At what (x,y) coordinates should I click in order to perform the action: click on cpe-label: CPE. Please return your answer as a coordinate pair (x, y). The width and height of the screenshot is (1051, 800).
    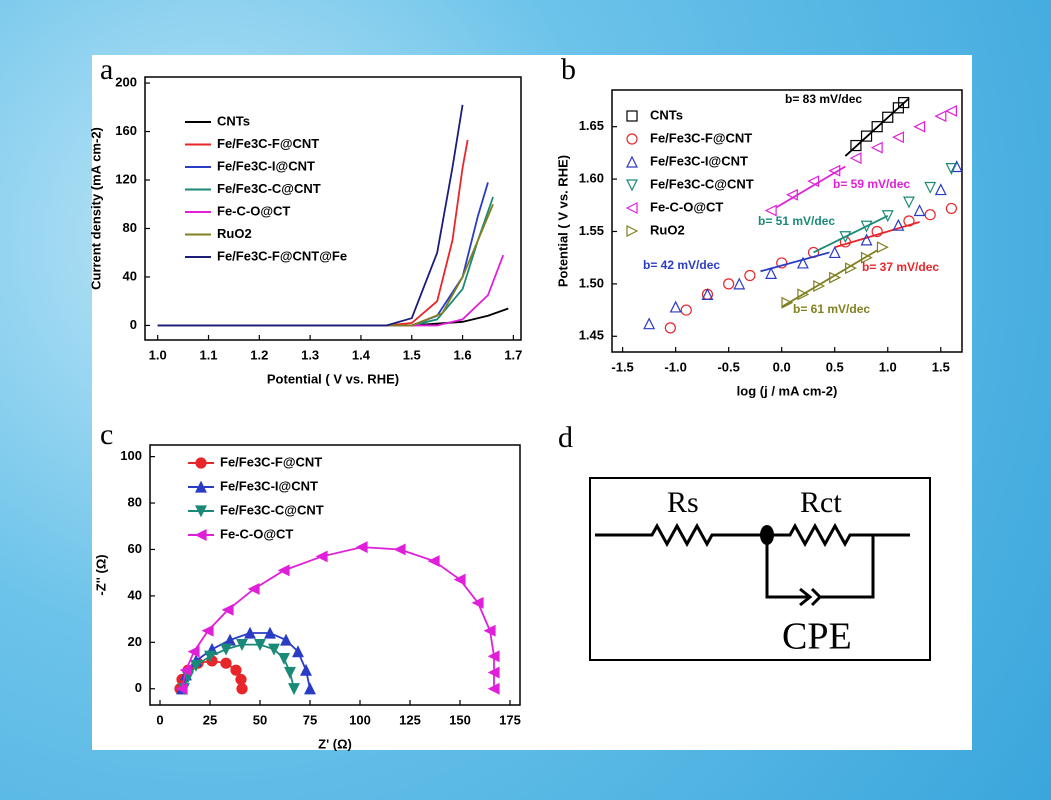
    Looking at the image, I should click on (817, 637).